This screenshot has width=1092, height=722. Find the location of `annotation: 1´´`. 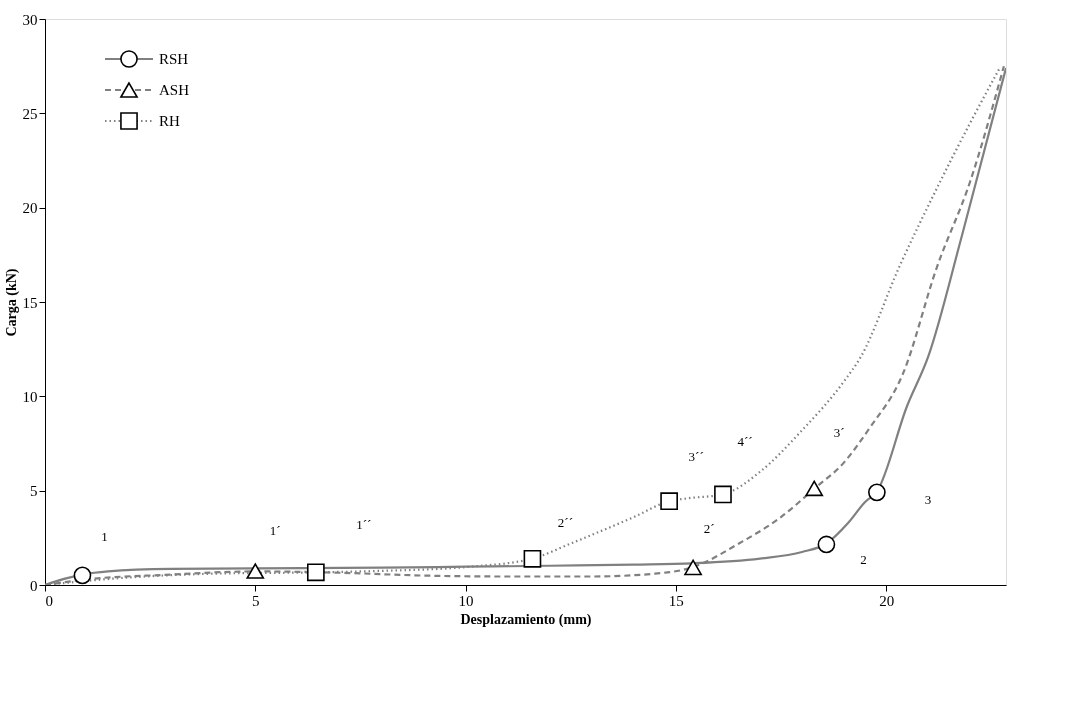

annotation: 1´´ is located at coordinates (364, 525).